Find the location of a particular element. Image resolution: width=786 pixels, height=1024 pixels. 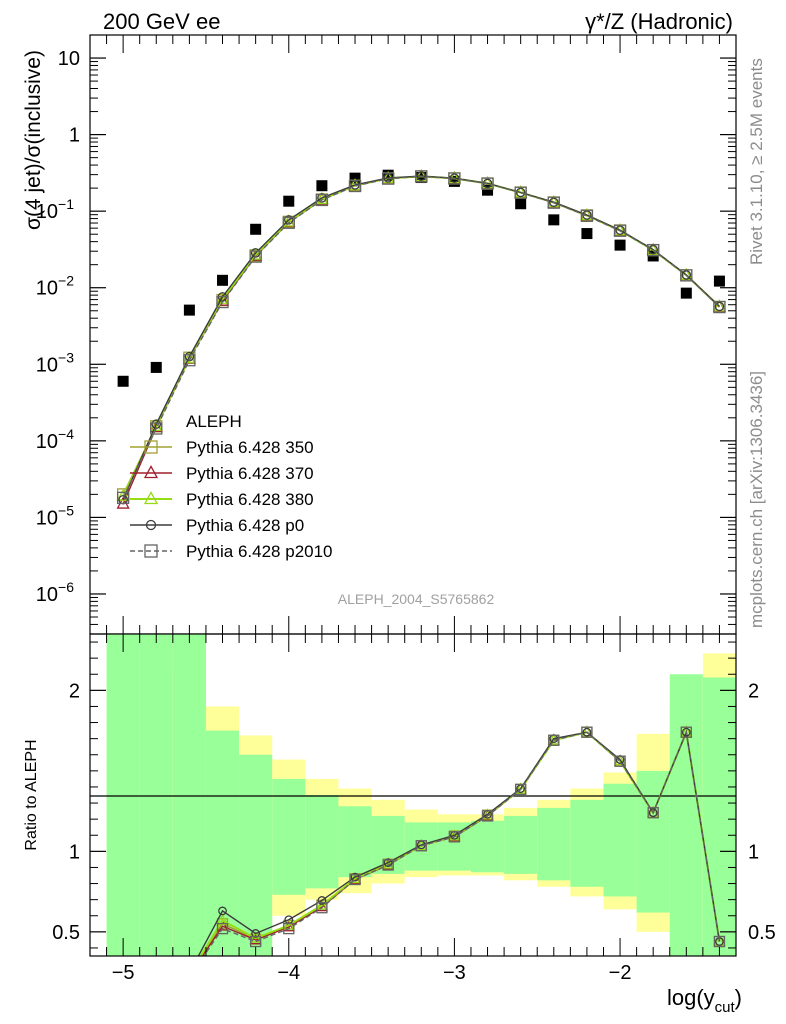

ratio-marker-p370 is located at coordinates (255, 939).